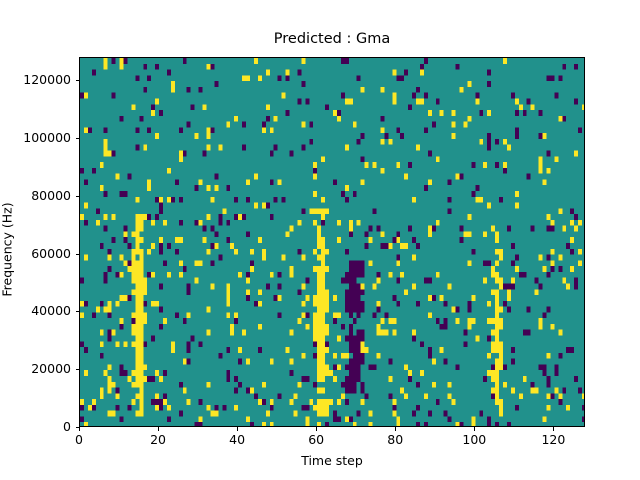 This screenshot has height=480, width=640. I want to click on y-tick-label: 100000, so click(47, 137).